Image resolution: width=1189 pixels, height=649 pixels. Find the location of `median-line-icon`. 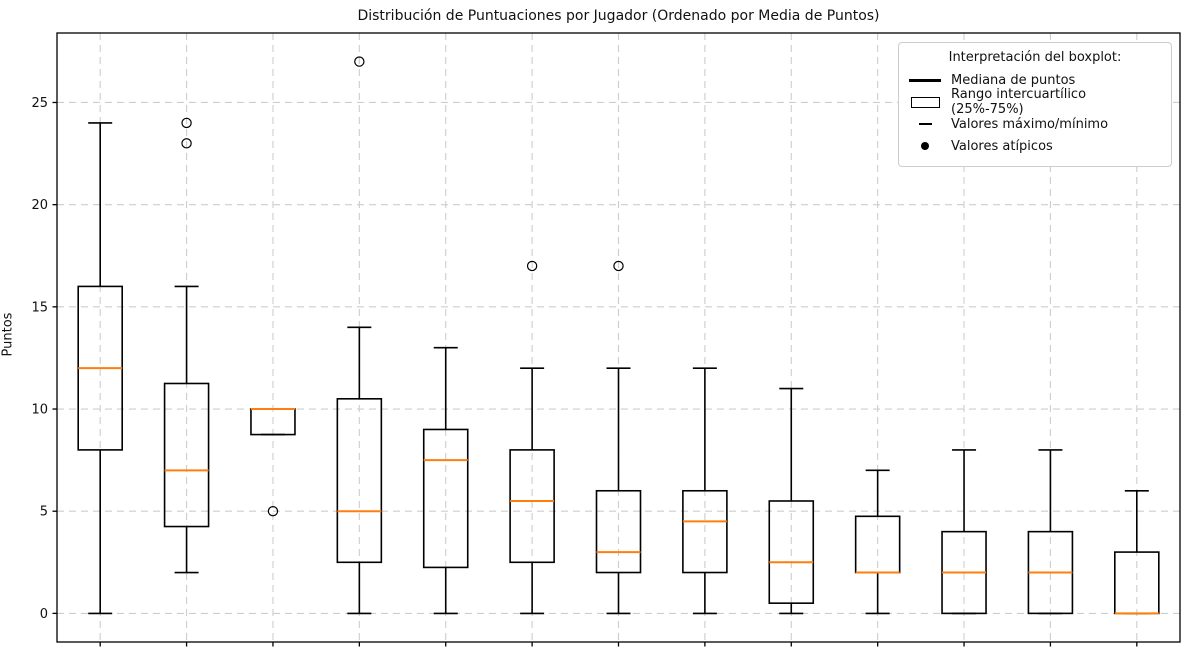

median-line-icon is located at coordinates (925, 80).